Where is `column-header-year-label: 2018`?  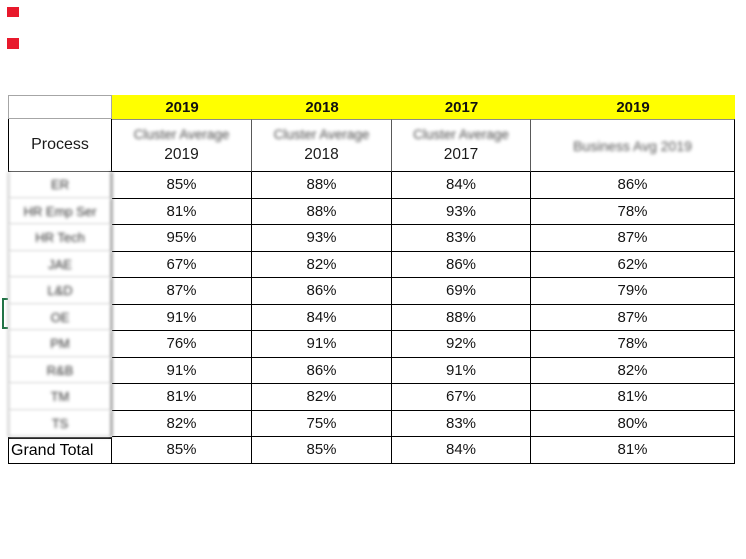
column-header-year-label: 2018 is located at coordinates (321, 155).